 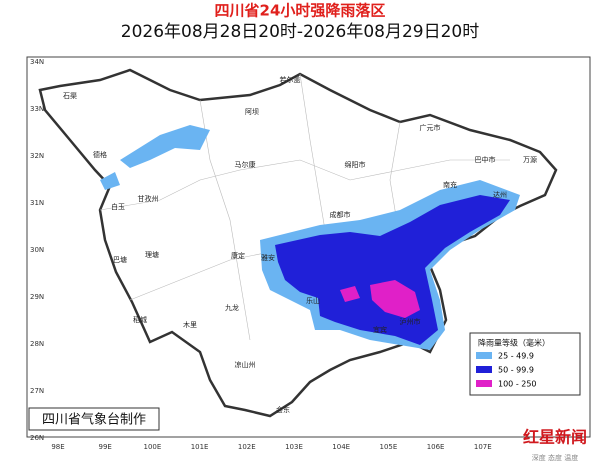 What do you see at coordinates (232, 307) in the screenshot?
I see `place-label: 九龙` at bounding box center [232, 307].